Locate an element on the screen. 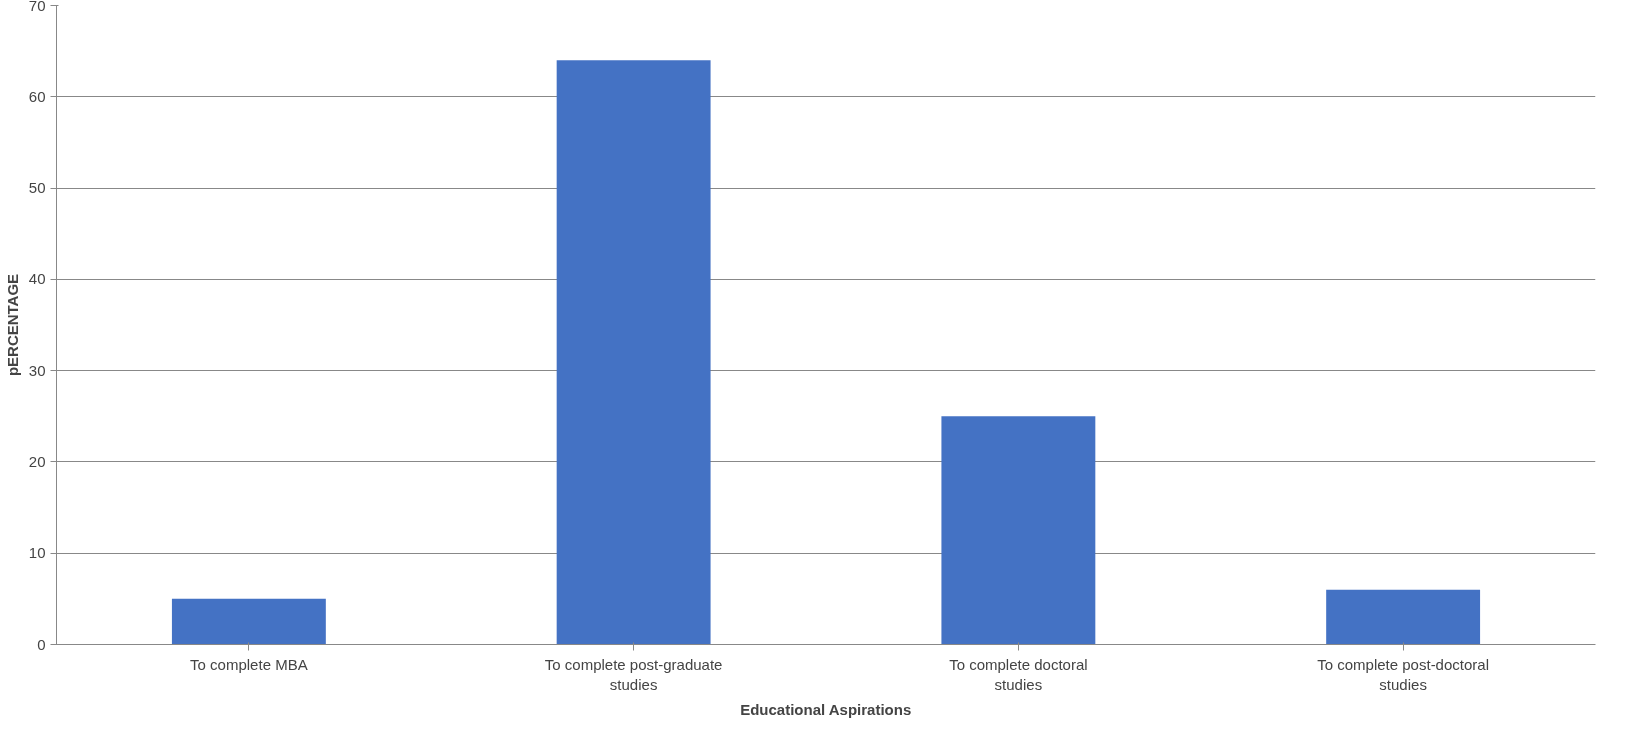 The height and width of the screenshot is (744, 1644). y-tick-label: 20 is located at coordinates (37, 461).